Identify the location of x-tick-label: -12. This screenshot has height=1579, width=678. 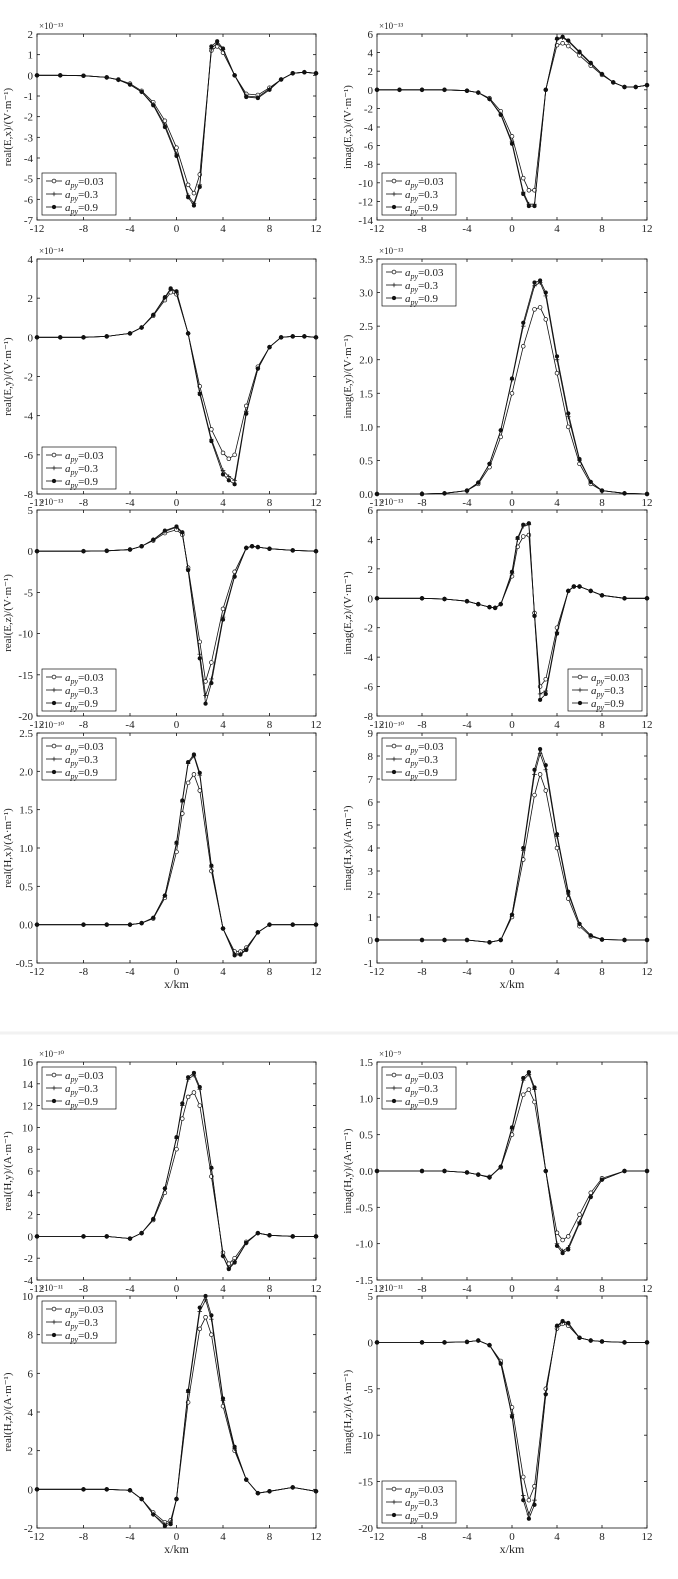
(37, 229).